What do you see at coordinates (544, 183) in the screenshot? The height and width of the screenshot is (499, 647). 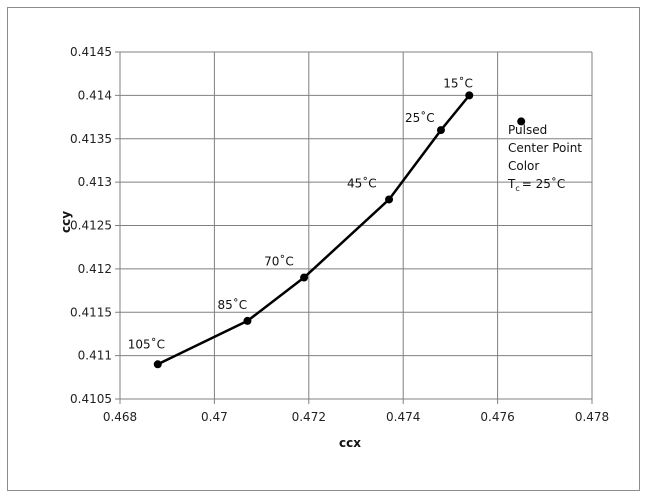 I see `tc-value: = 25˚C` at bounding box center [544, 183].